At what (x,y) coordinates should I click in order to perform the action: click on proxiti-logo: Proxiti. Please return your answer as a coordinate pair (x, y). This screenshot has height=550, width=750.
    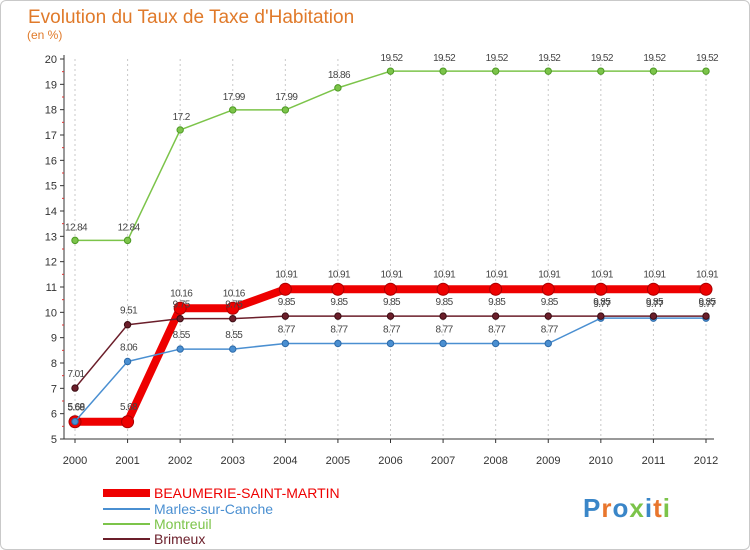
    Looking at the image, I should click on (627, 508).